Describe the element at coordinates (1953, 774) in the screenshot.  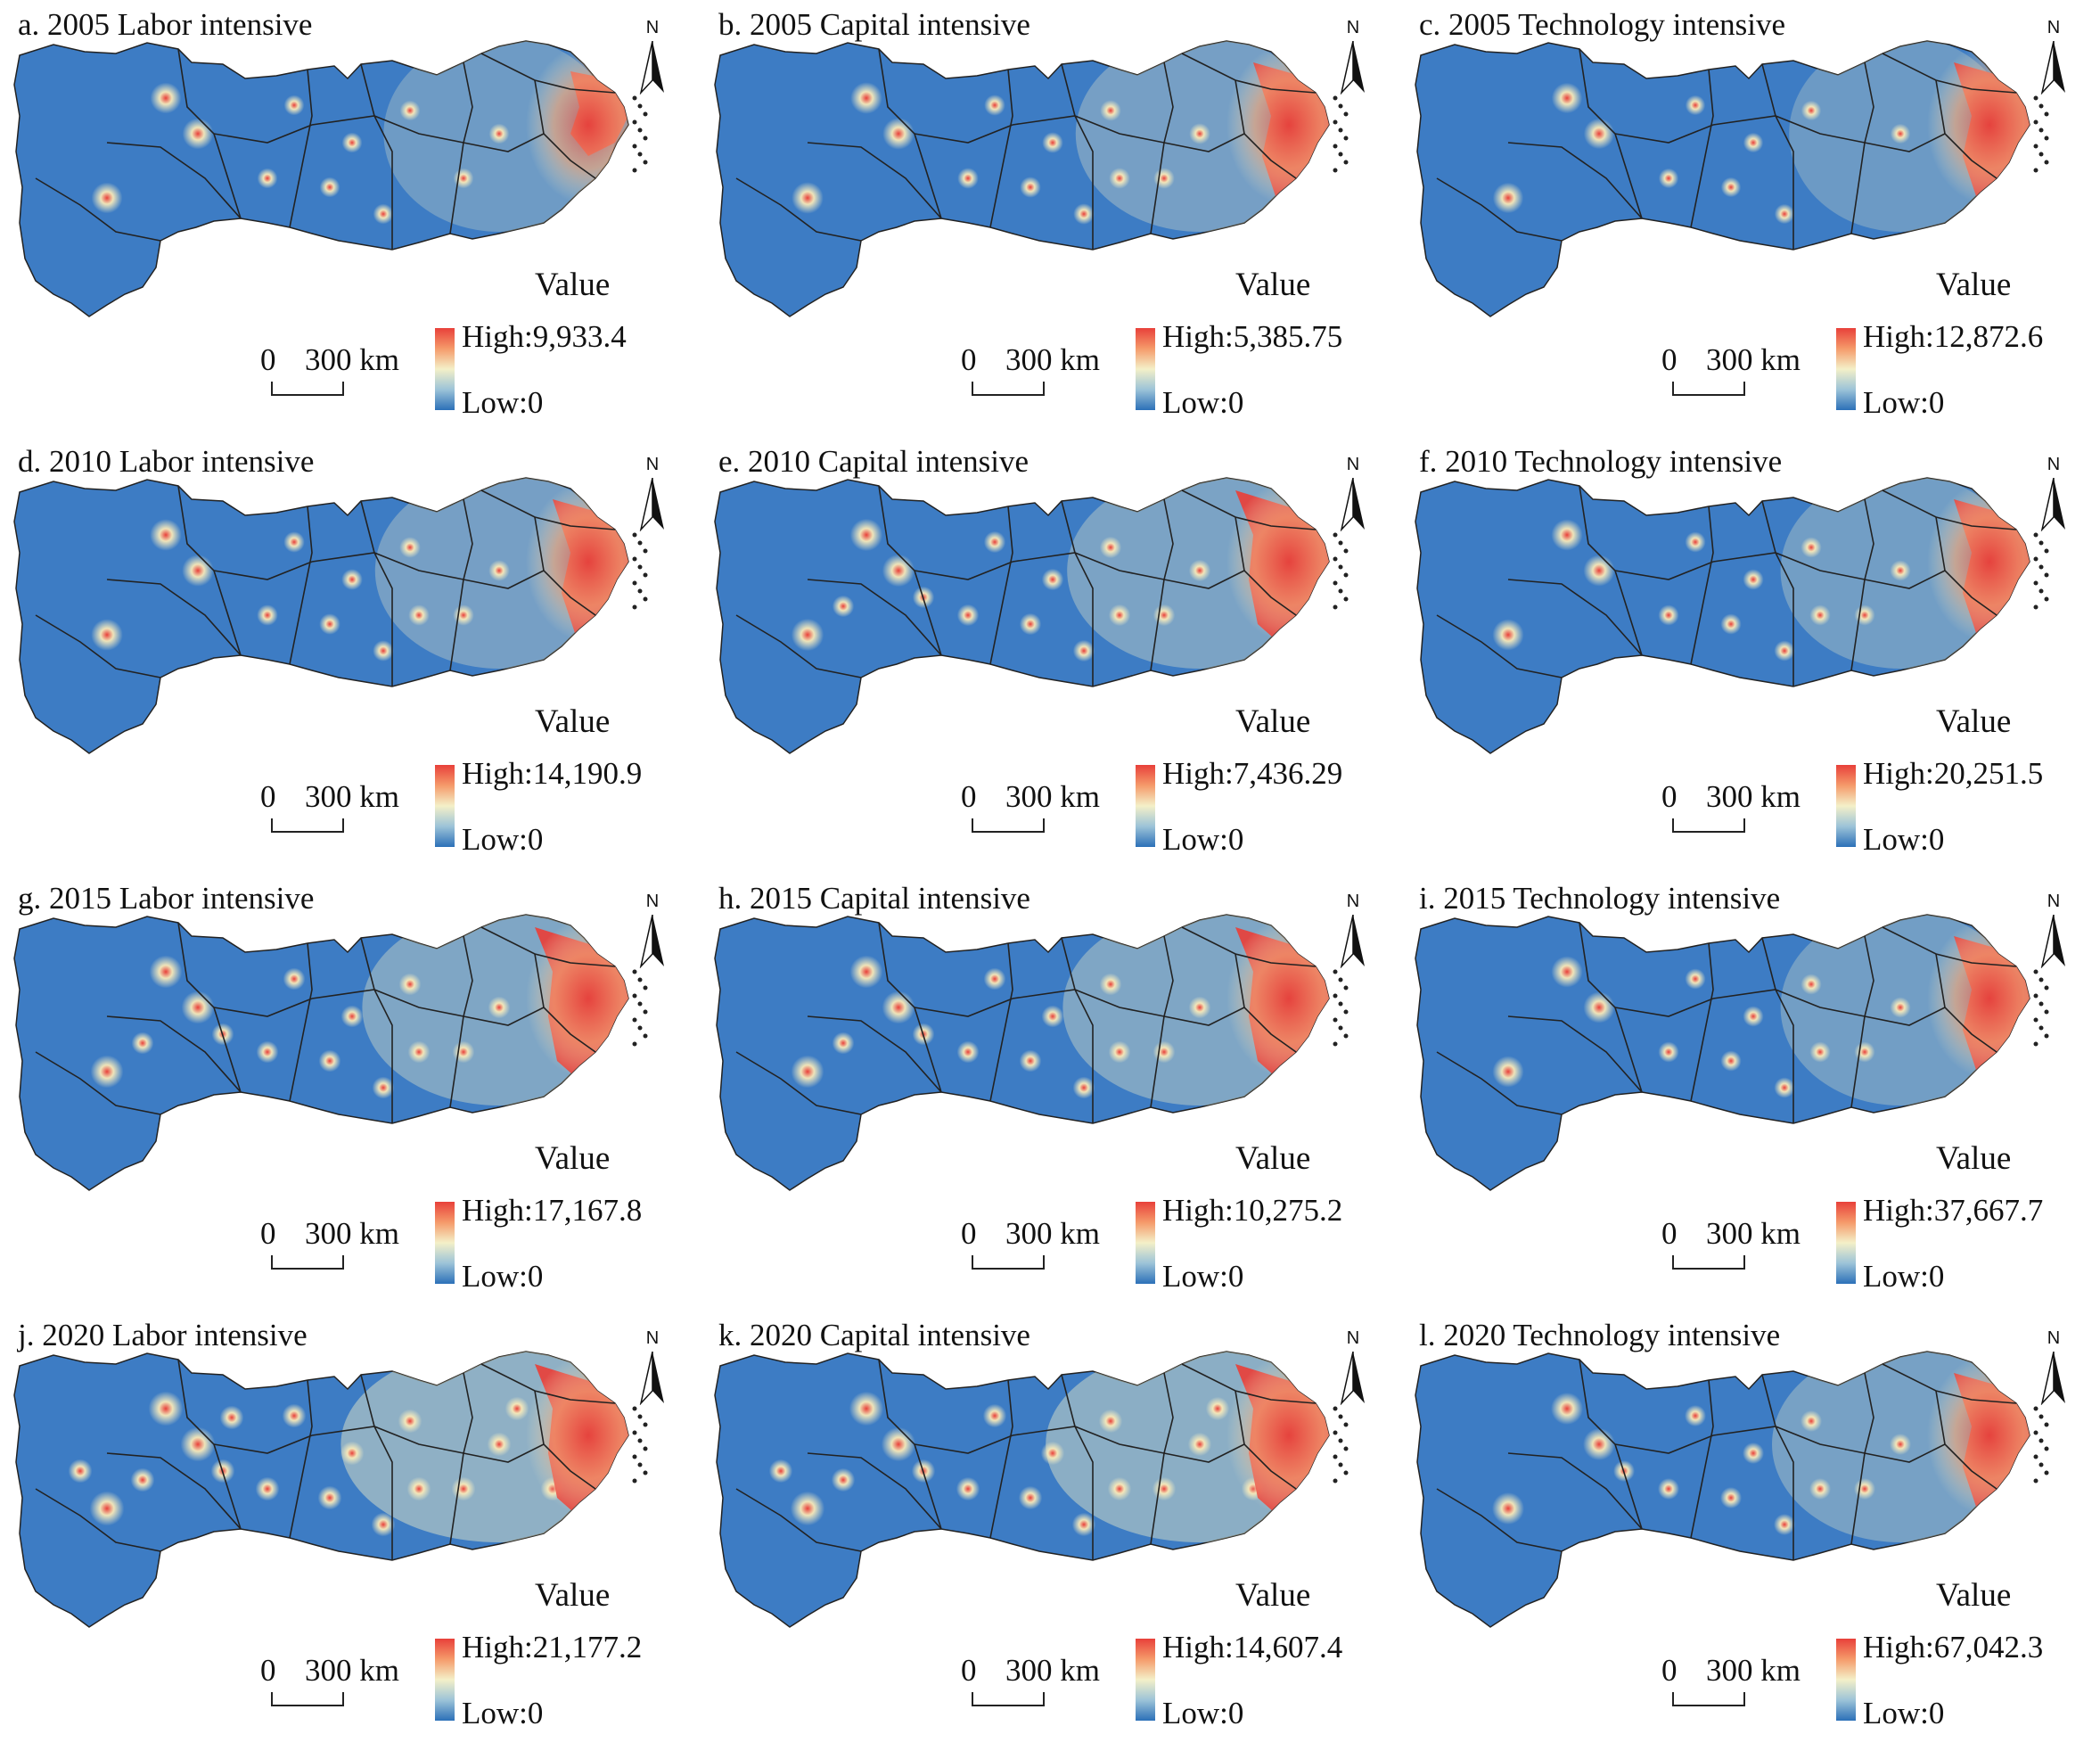
I see `legend-high-value: High:20,251.5` at that location.